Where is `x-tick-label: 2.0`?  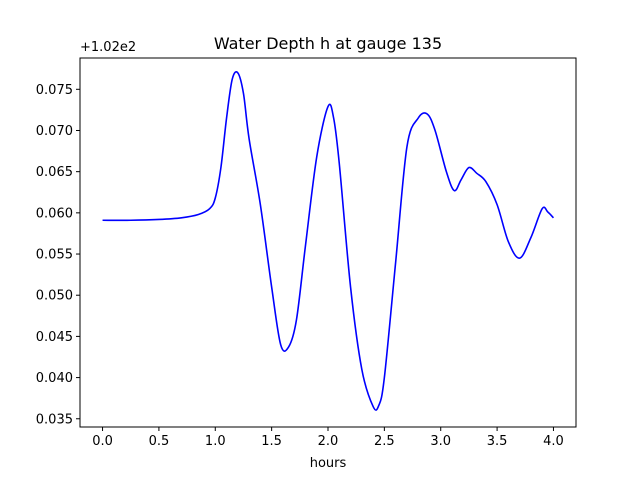
x-tick-label: 2.0 is located at coordinates (328, 441).